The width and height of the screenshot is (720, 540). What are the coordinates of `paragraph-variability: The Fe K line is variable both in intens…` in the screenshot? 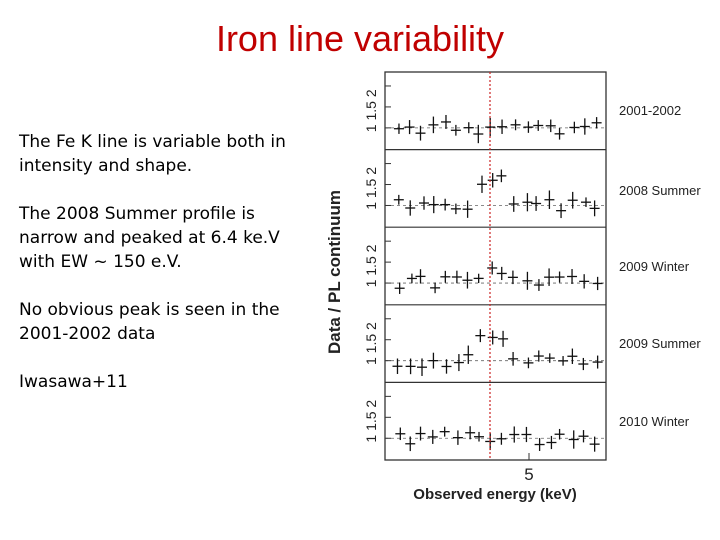 It's located at (152, 154).